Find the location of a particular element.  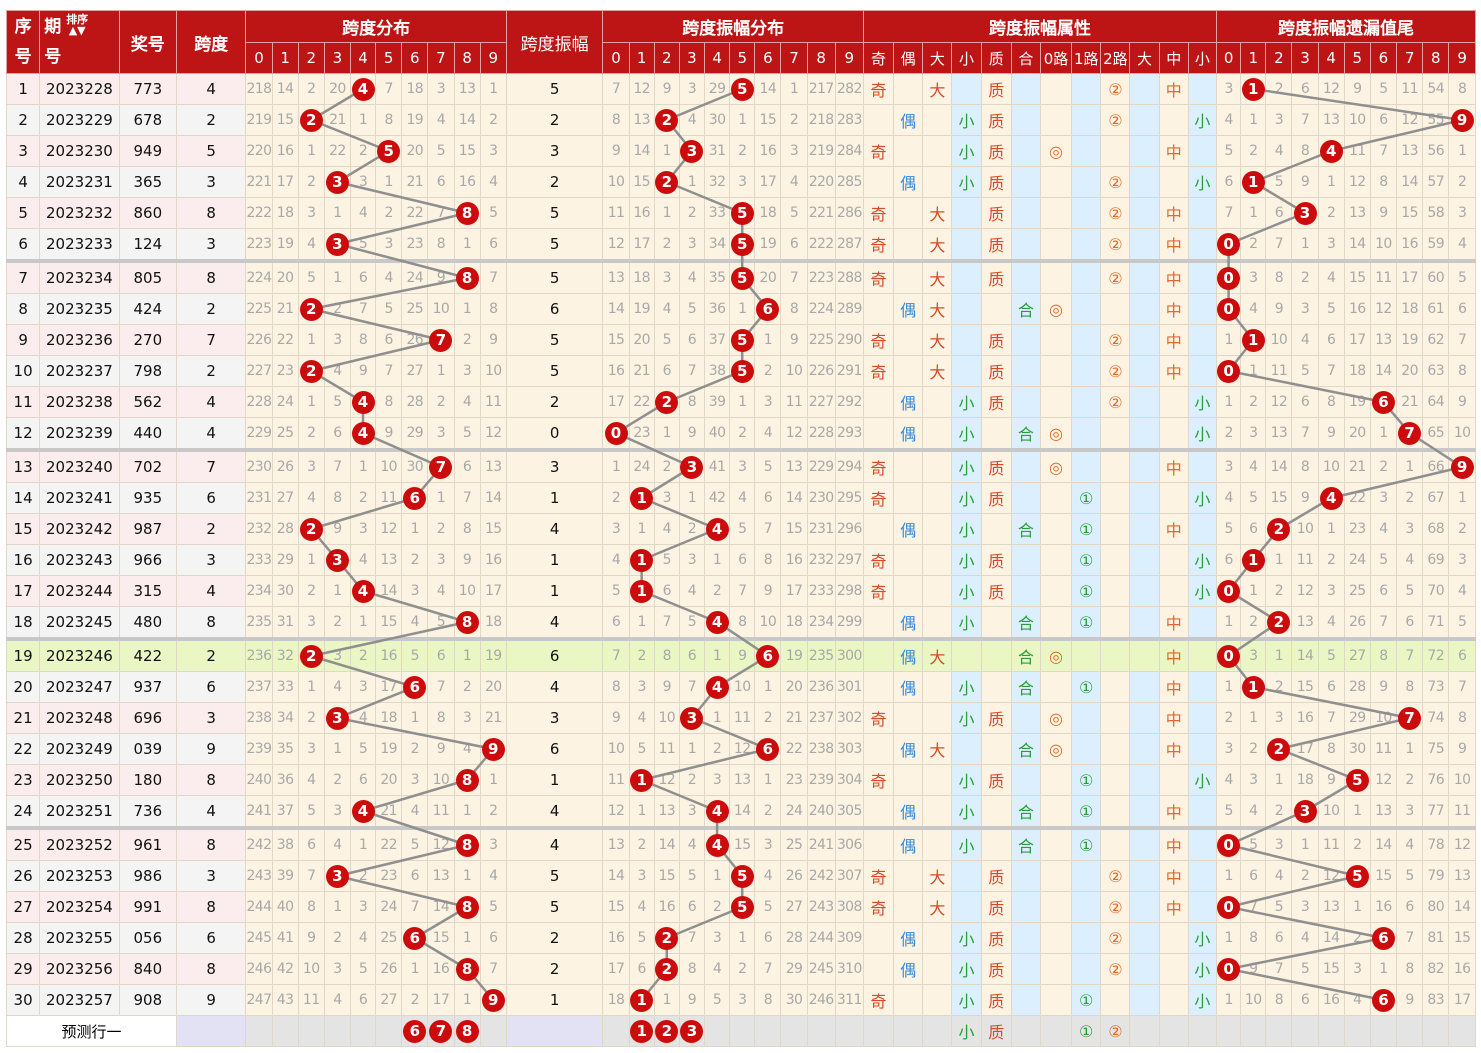

span-ball: 4 is located at coordinates (363, 591).